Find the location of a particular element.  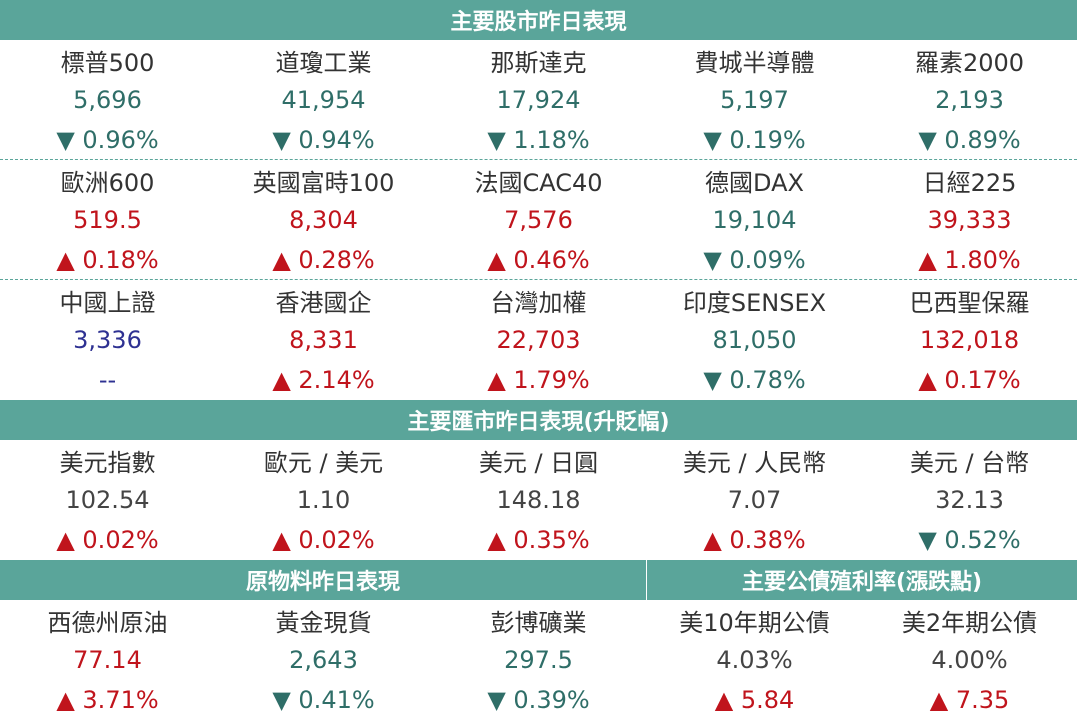

index-value: 5,696 is located at coordinates (107, 100).